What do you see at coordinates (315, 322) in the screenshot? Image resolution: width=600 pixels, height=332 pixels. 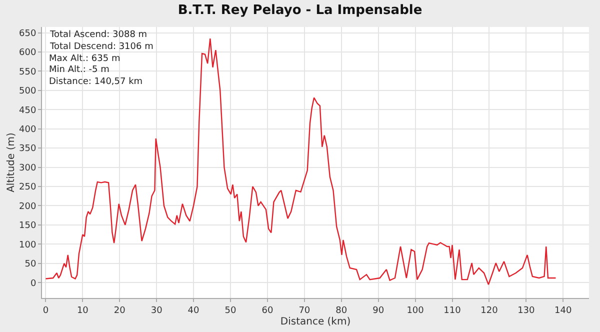 I see `x-axis-title: Distance (km)` at bounding box center [315, 322].